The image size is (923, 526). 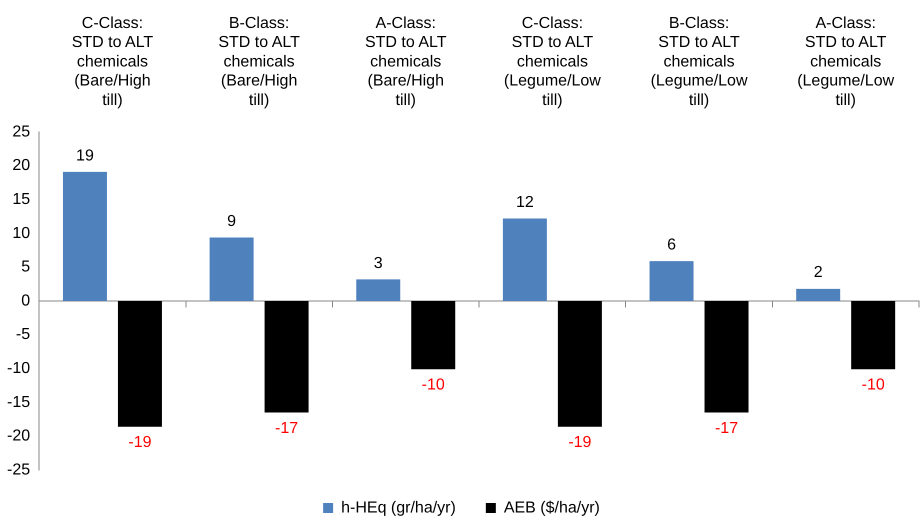 What do you see at coordinates (259, 62) in the screenshot?
I see `x-tick-label: B-Class: STD to ALT chemicals (Bare/High till)` at bounding box center [259, 62].